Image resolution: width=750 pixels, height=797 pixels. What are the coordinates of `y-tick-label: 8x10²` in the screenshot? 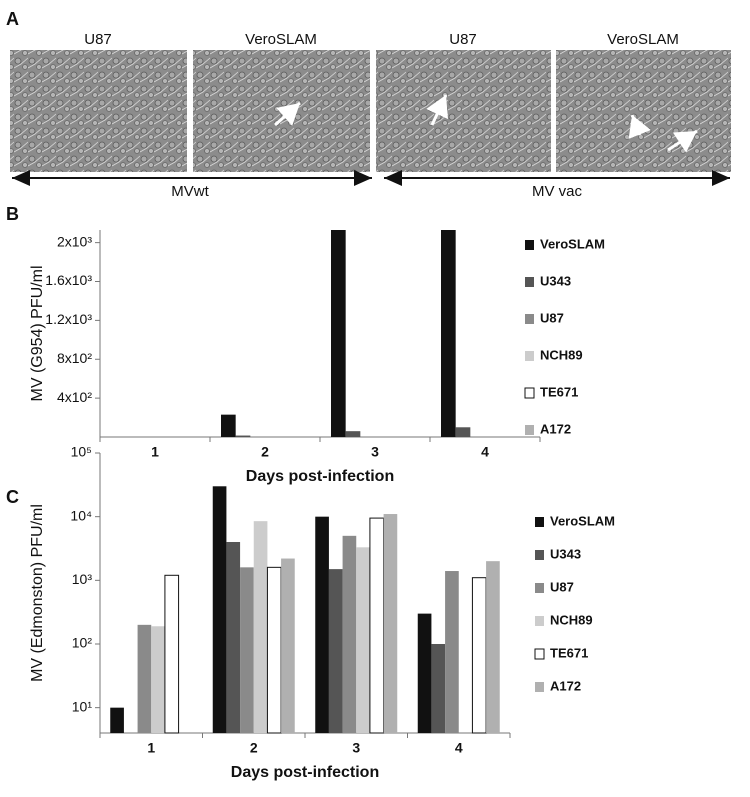 It's located at (74, 358).